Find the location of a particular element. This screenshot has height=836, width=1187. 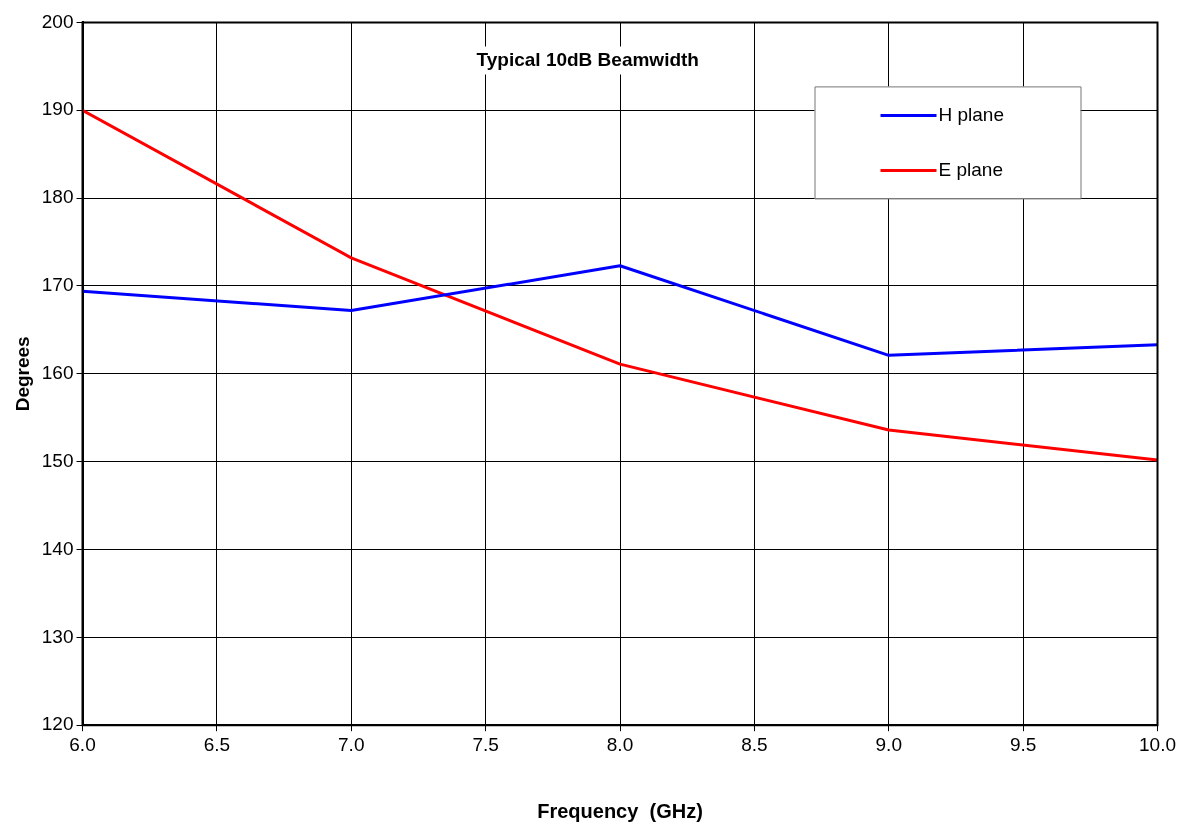

x-tick-label: 8.5 is located at coordinates (754, 744).